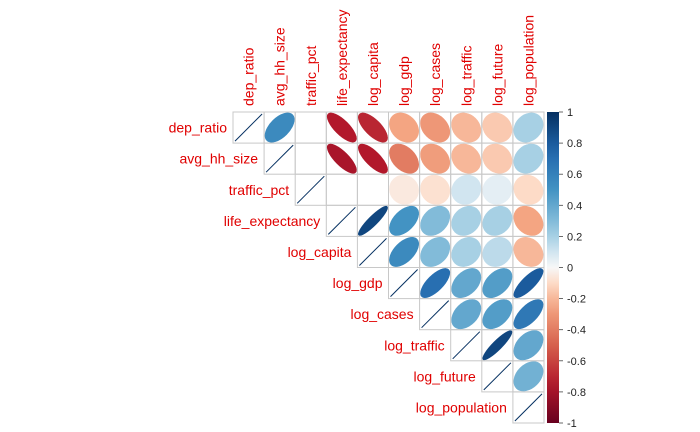 This screenshot has width=700, height=432. I want to click on row-label: avg_hh_size, so click(218, 159).